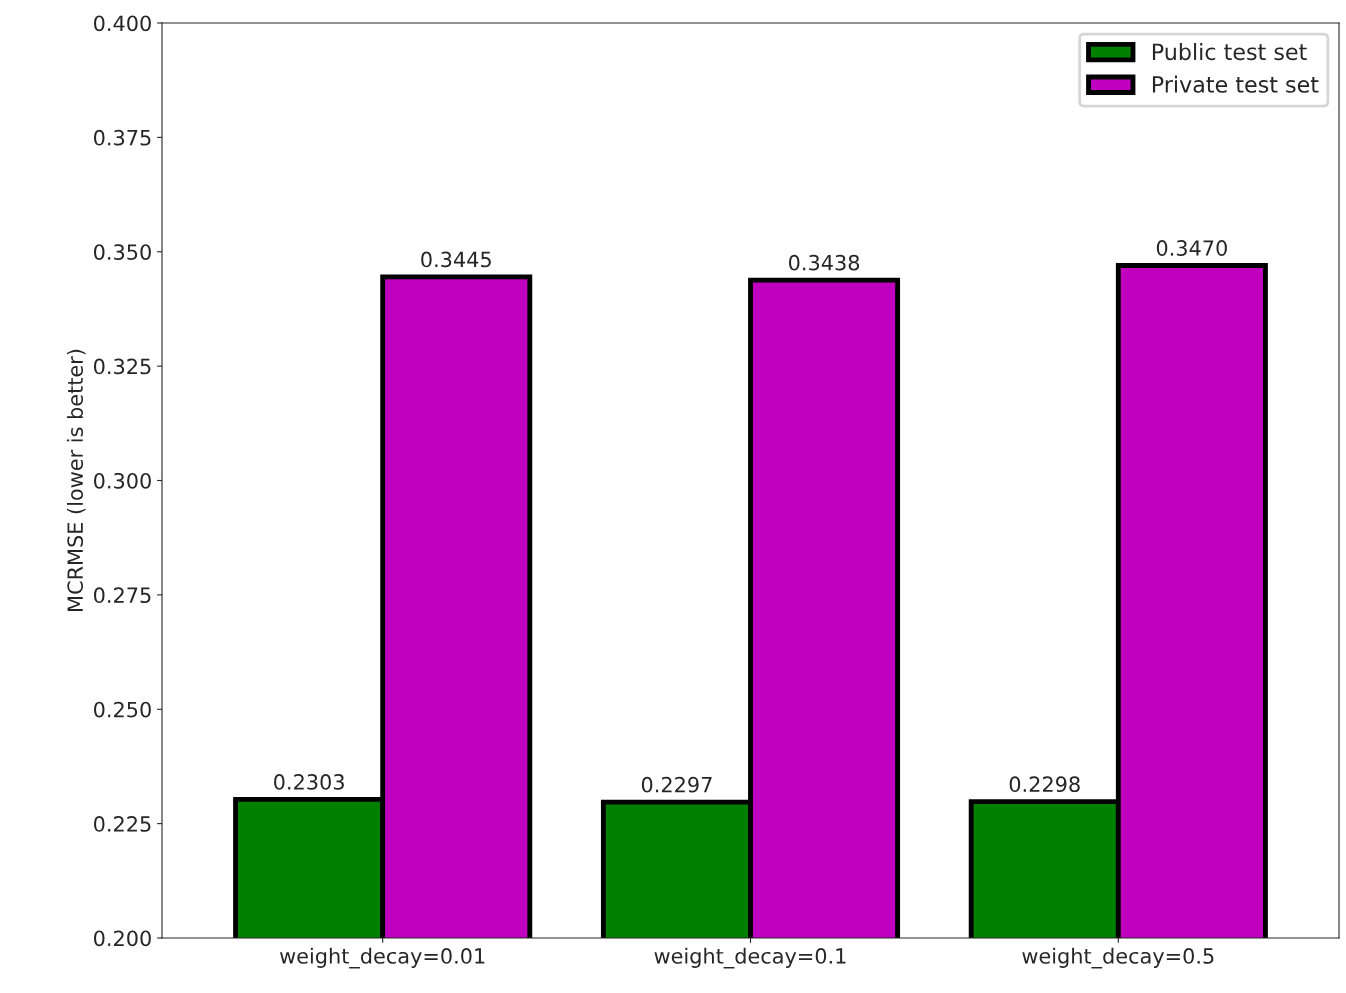 Image resolution: width=1346 pixels, height=993 pixels. What do you see at coordinates (1229, 52) in the screenshot?
I see `legend-label: Public test set` at bounding box center [1229, 52].